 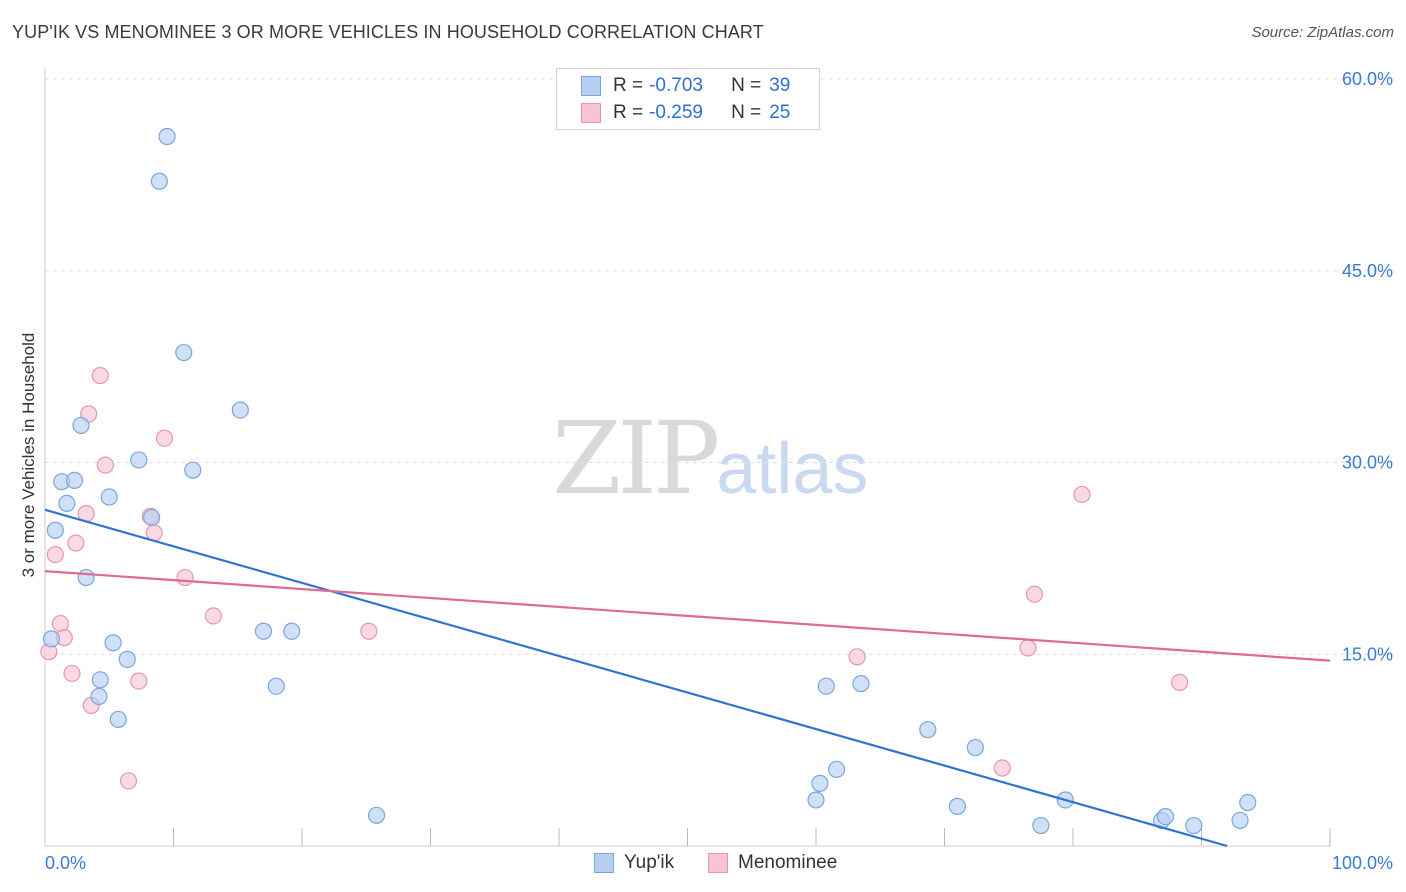 I want to click on menominee-trend-line, so click(x=687, y=616).